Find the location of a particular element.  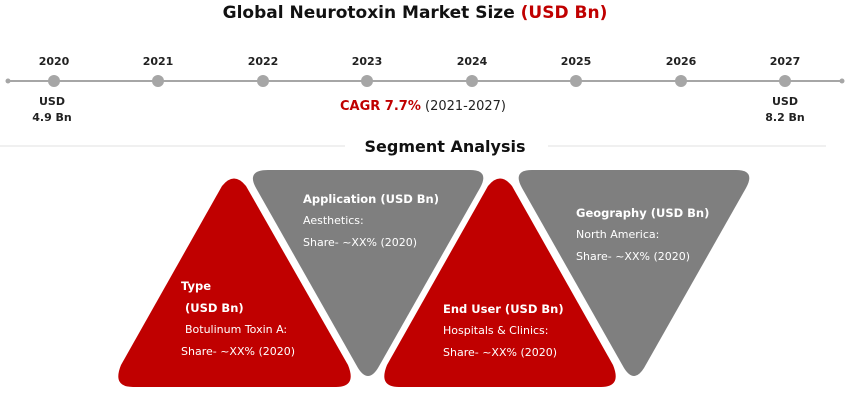

timeline-dot-2026 is located at coordinates (681, 81).